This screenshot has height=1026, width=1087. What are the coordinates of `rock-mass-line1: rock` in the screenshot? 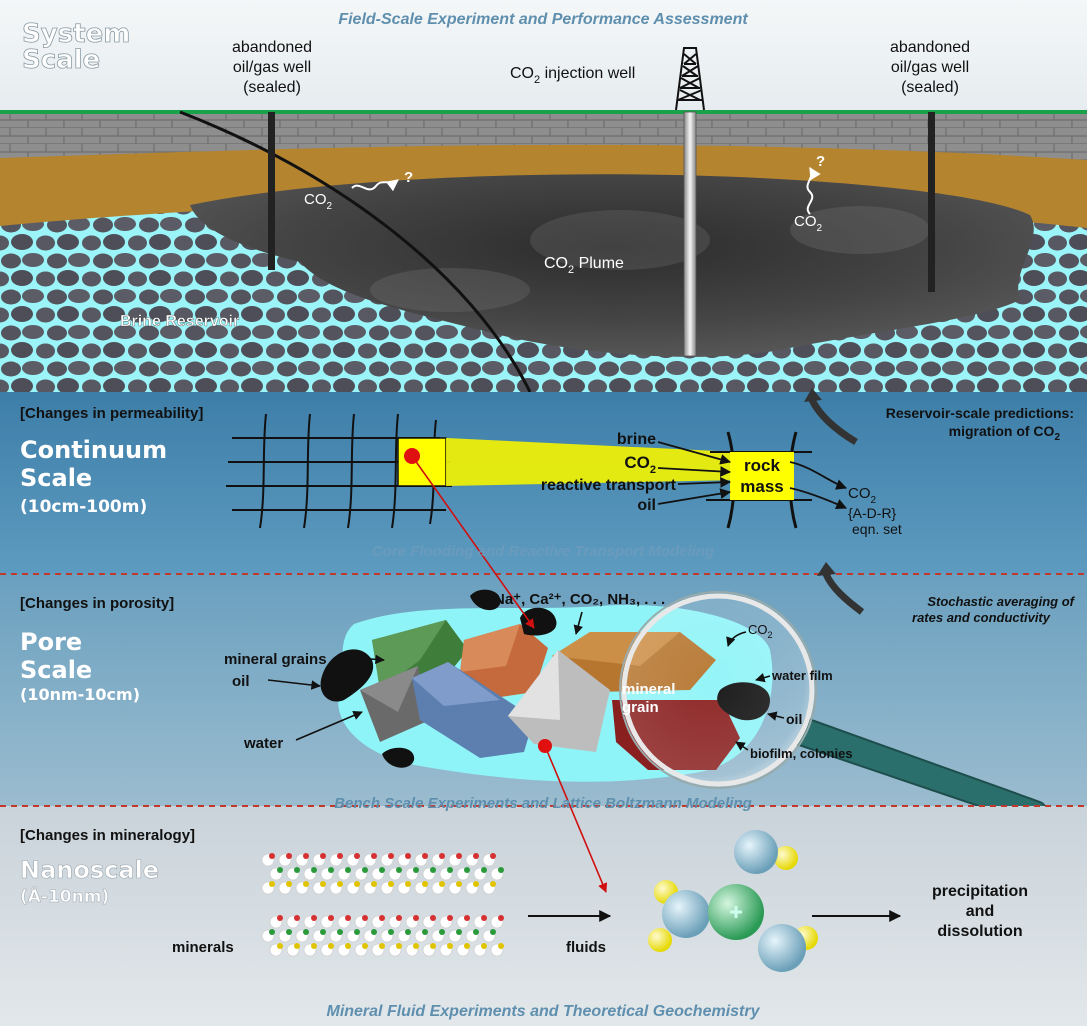 It's located at (762, 465).